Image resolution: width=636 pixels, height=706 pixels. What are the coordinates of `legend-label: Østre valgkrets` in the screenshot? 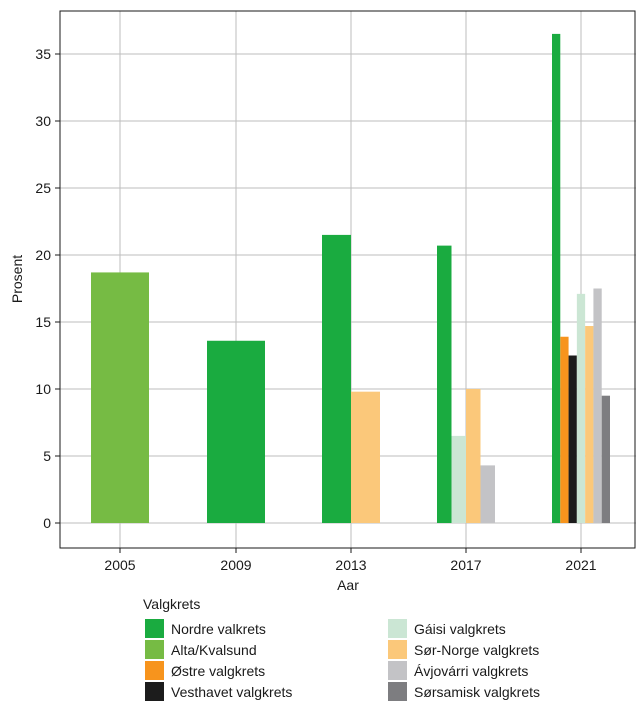 It's located at (218, 671).